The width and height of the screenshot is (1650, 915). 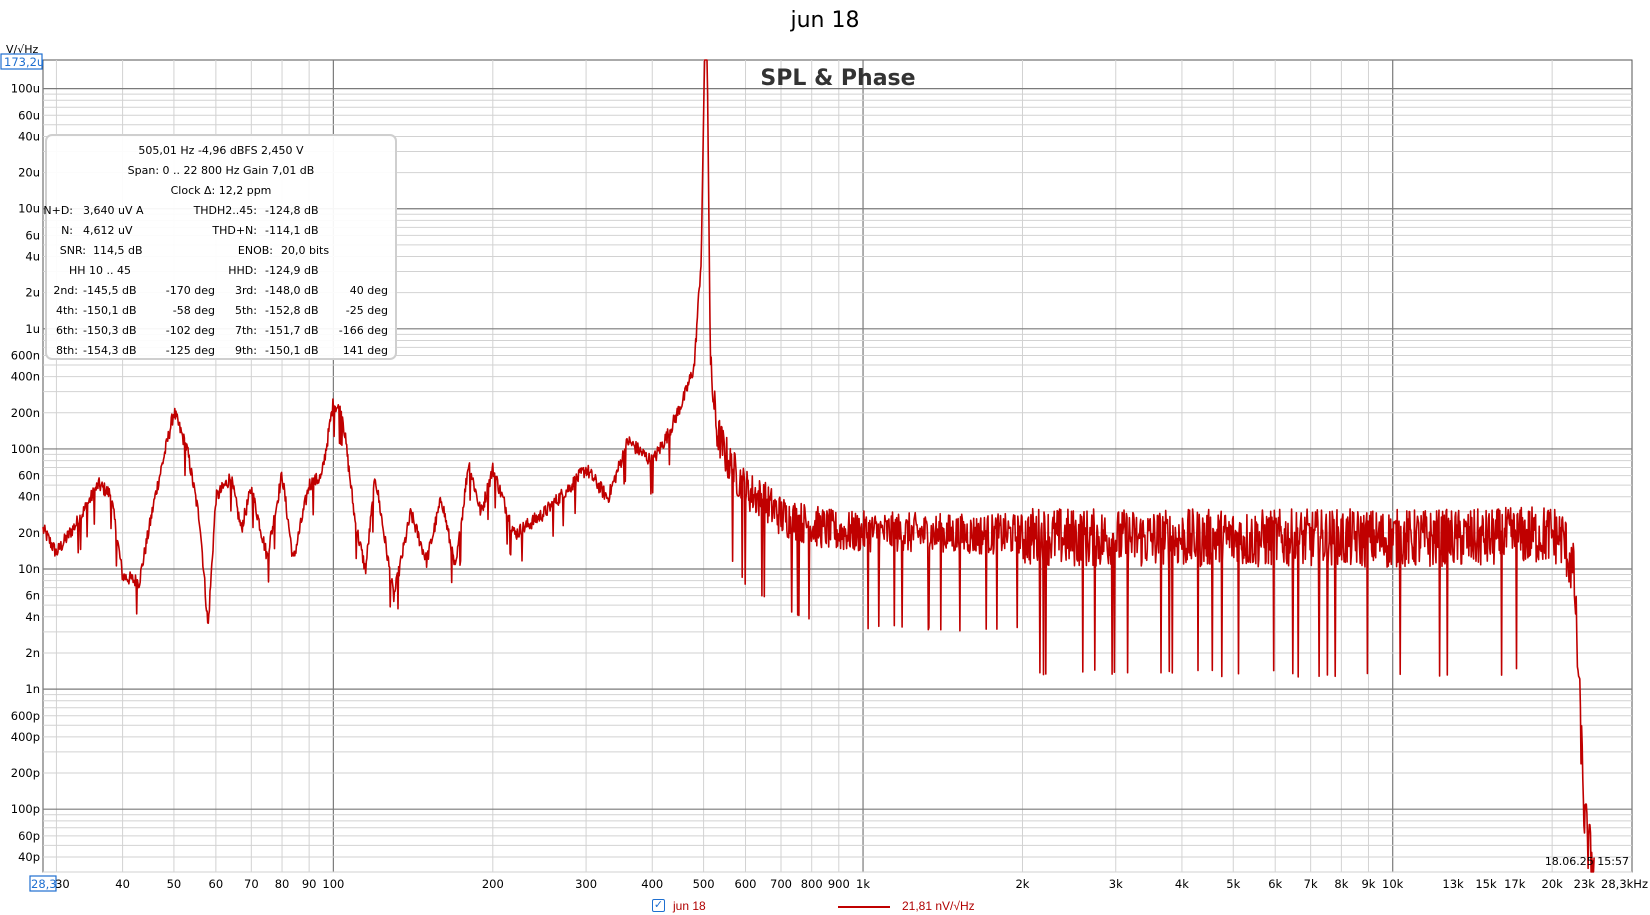 What do you see at coordinates (586, 884) in the screenshot?
I see `x-tick-label: 300` at bounding box center [586, 884].